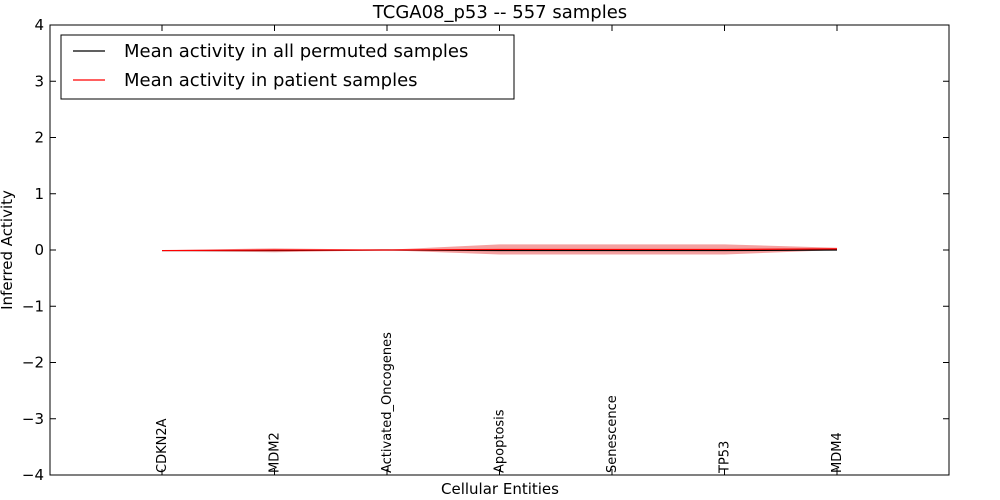 The width and height of the screenshot is (1000, 500). I want to click on x-tick-label-cdkn2a: CDKN2A, so click(162, 445).